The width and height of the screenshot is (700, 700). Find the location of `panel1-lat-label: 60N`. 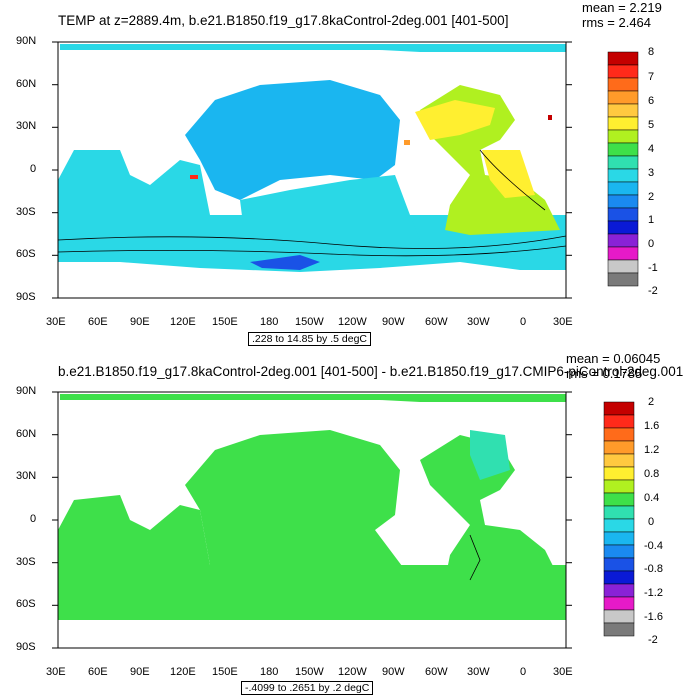

panel1-lat-label: 60N is located at coordinates (26, 84).